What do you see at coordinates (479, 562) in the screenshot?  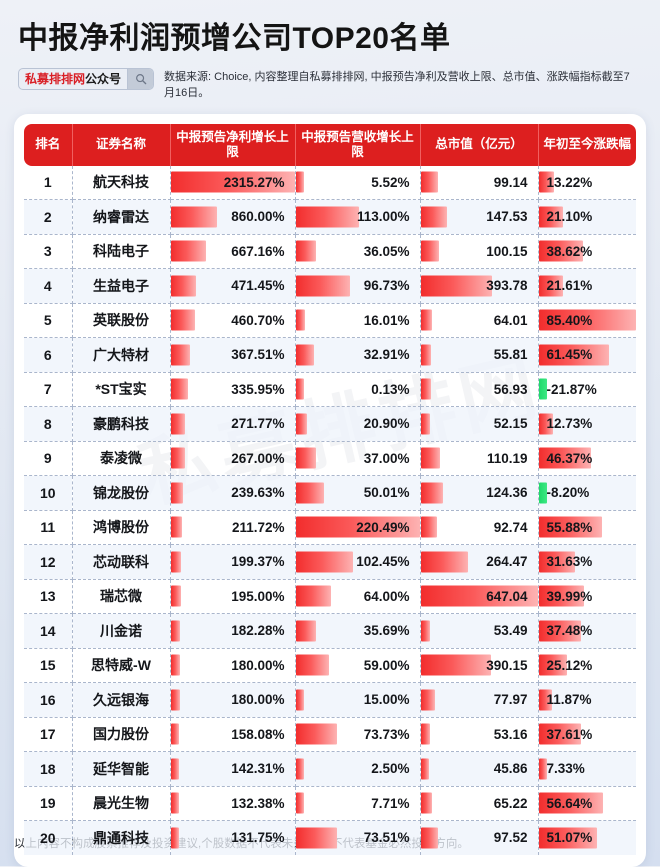 I see `cell-mktcap: 264.47` at bounding box center [479, 562].